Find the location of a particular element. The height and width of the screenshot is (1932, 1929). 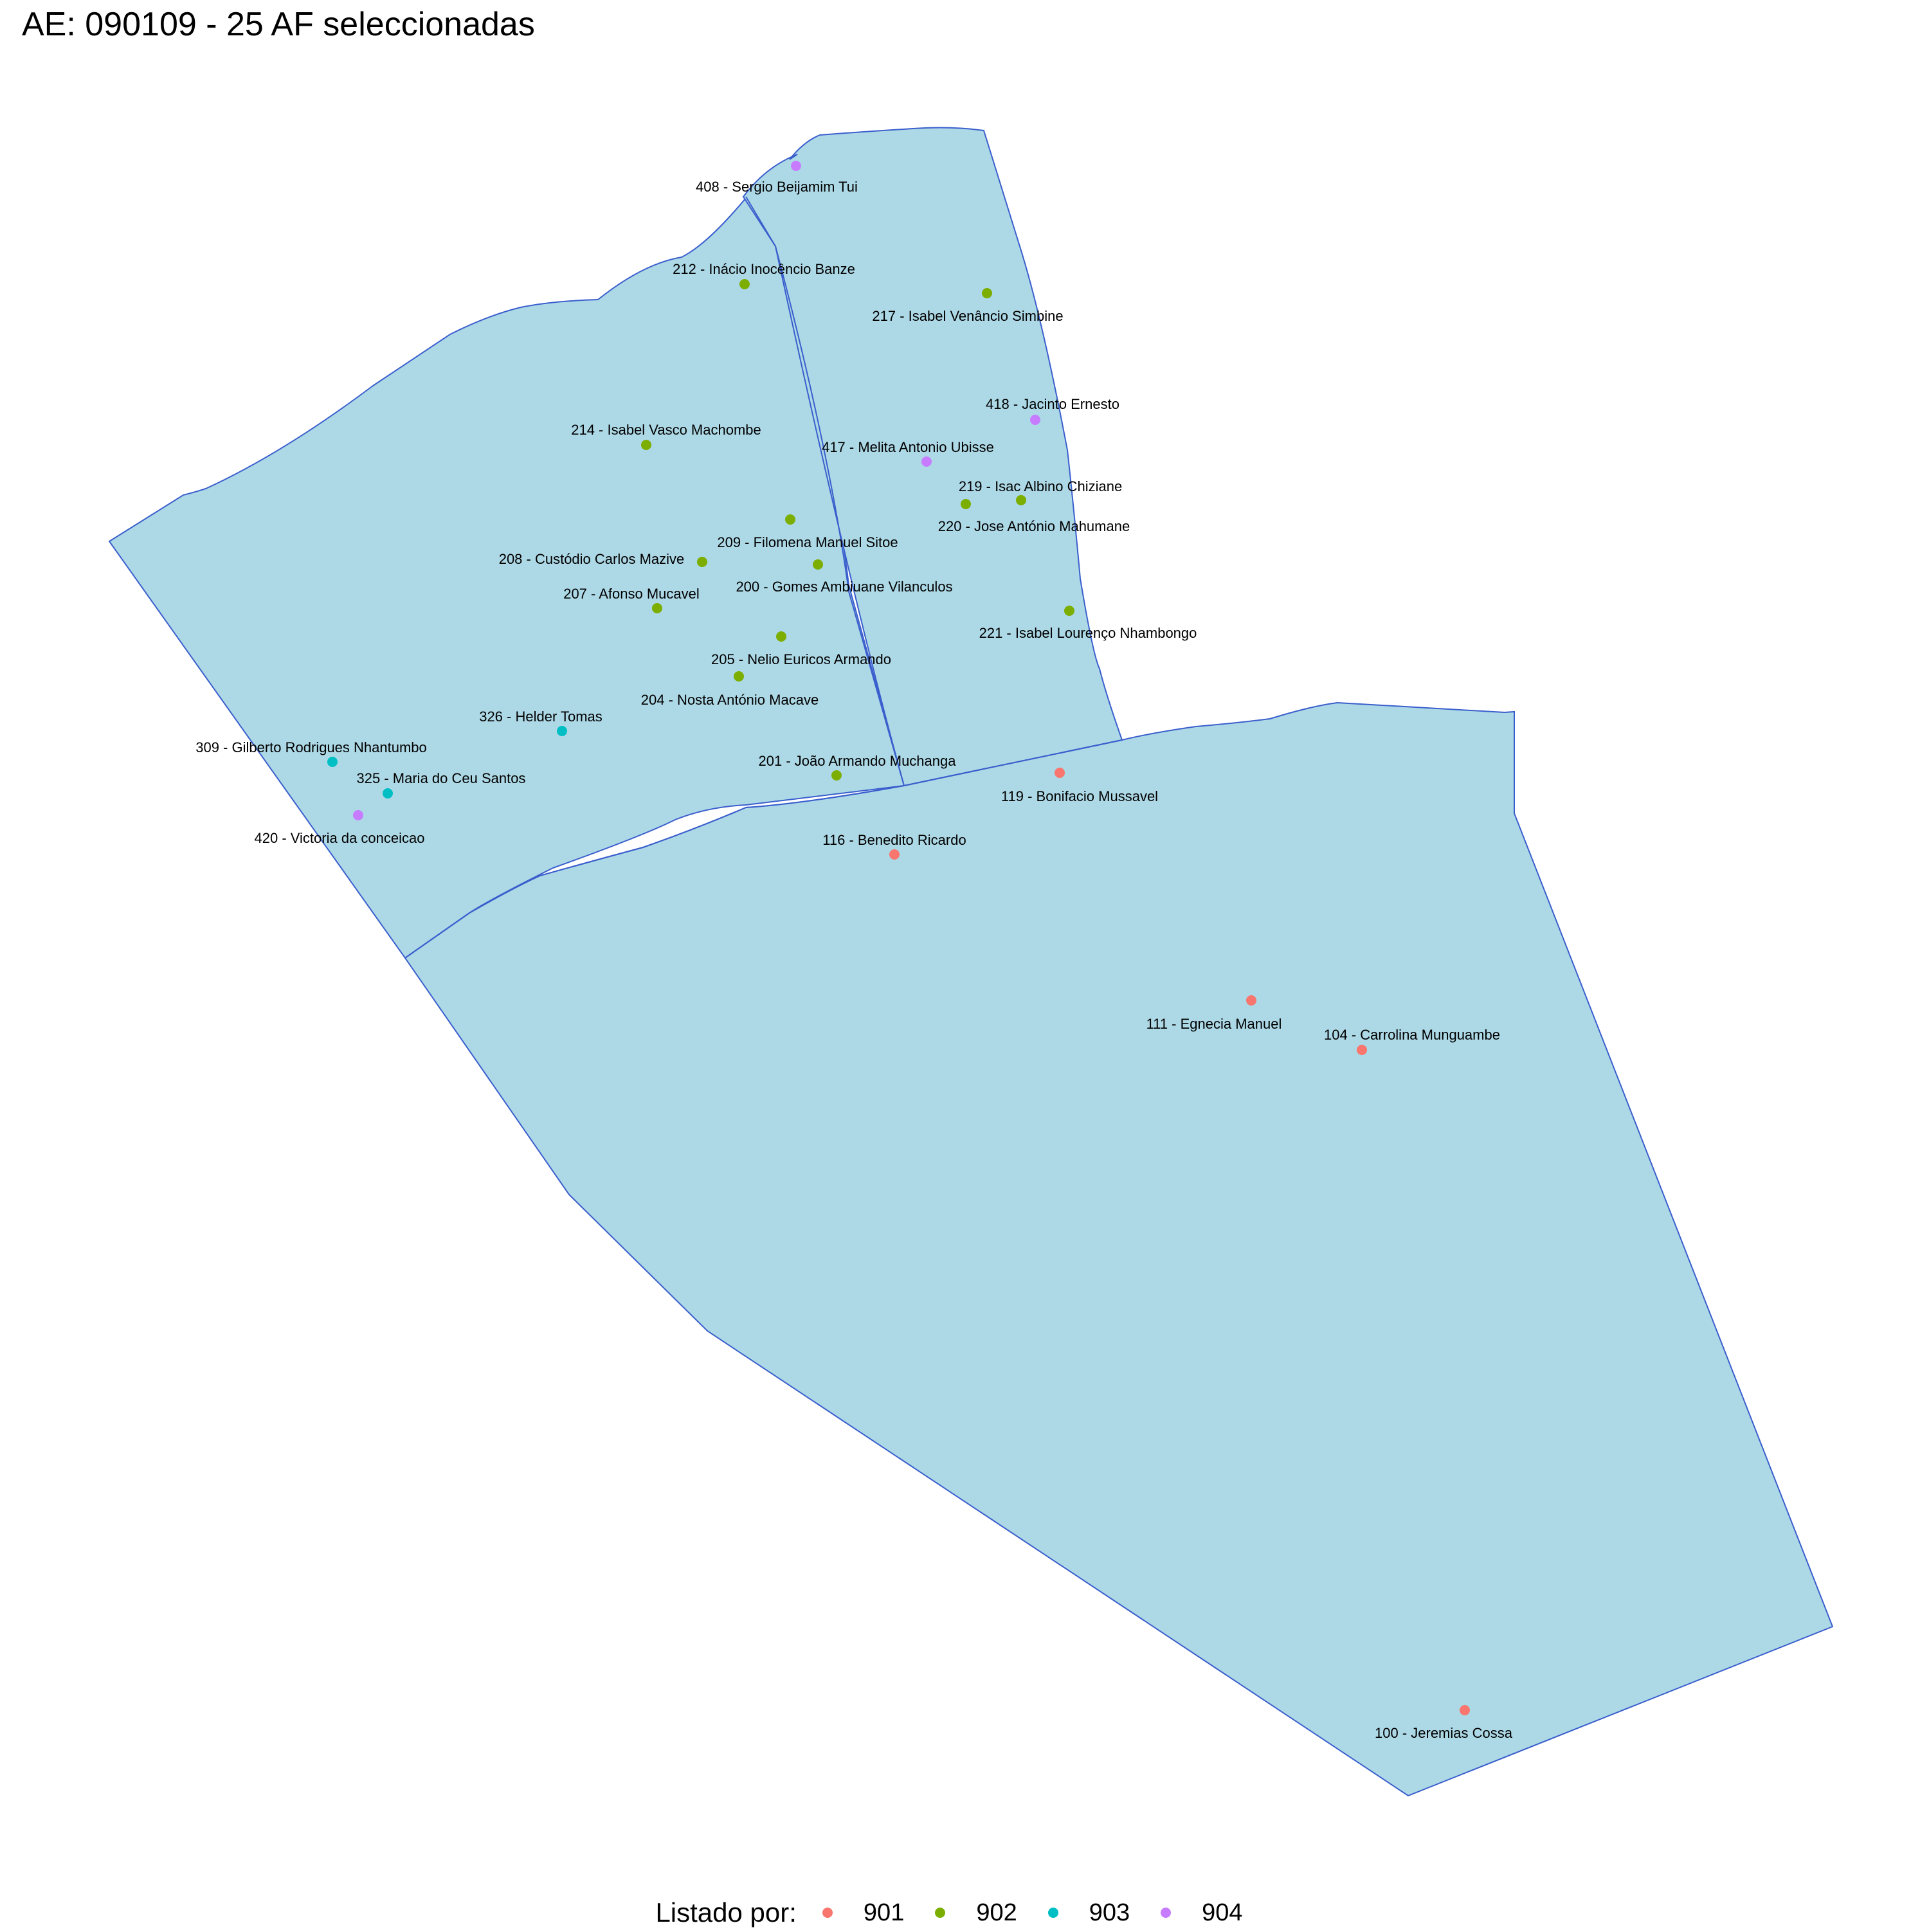

map-point: 104 - Carrolina Munguambe is located at coordinates (1412, 1041).